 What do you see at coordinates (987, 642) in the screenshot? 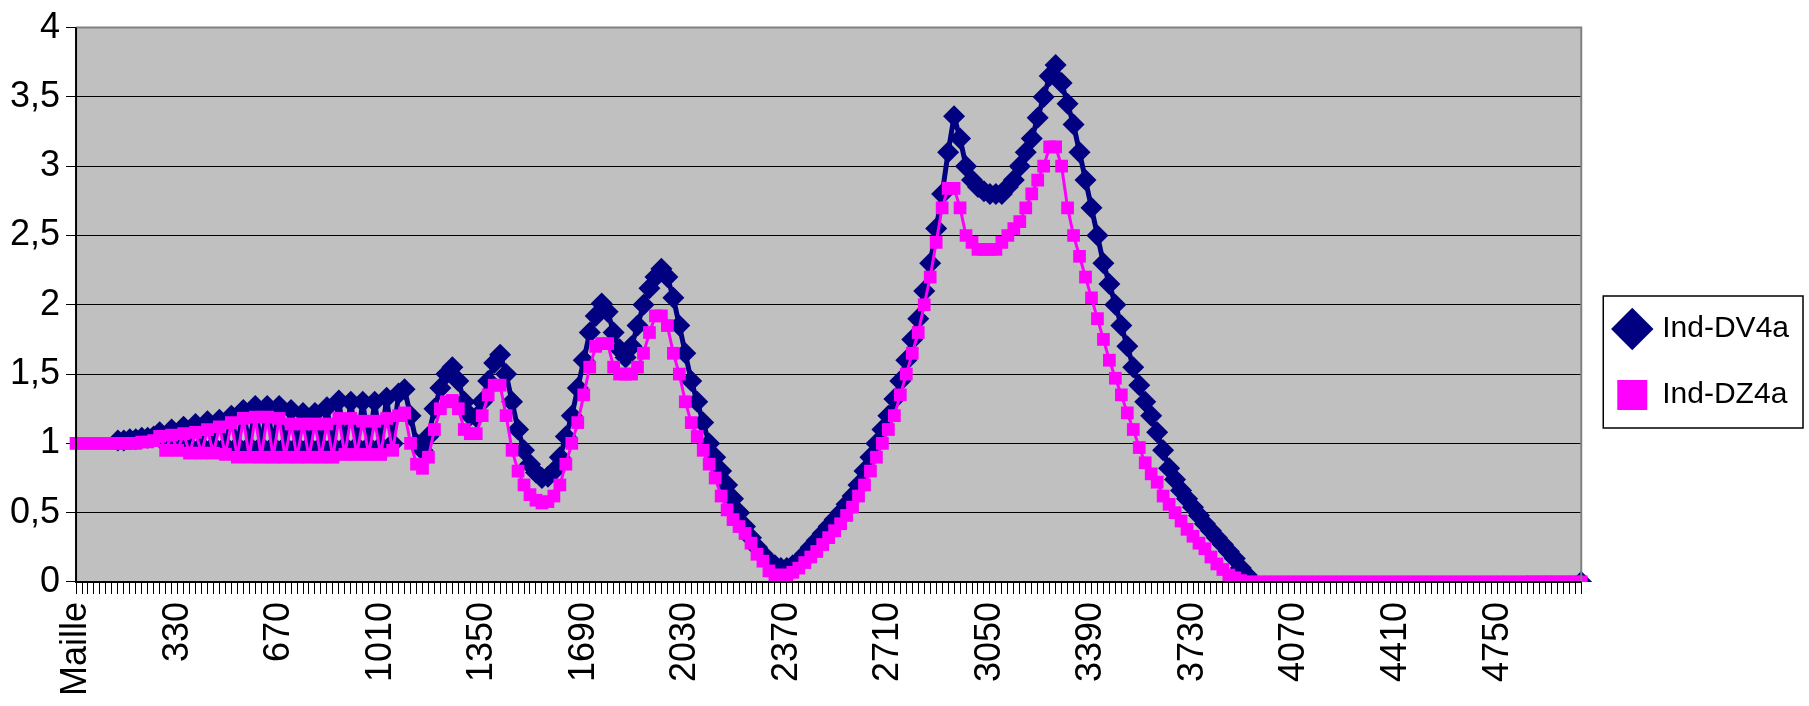
I see `x-tick-label: 3050` at bounding box center [987, 642].